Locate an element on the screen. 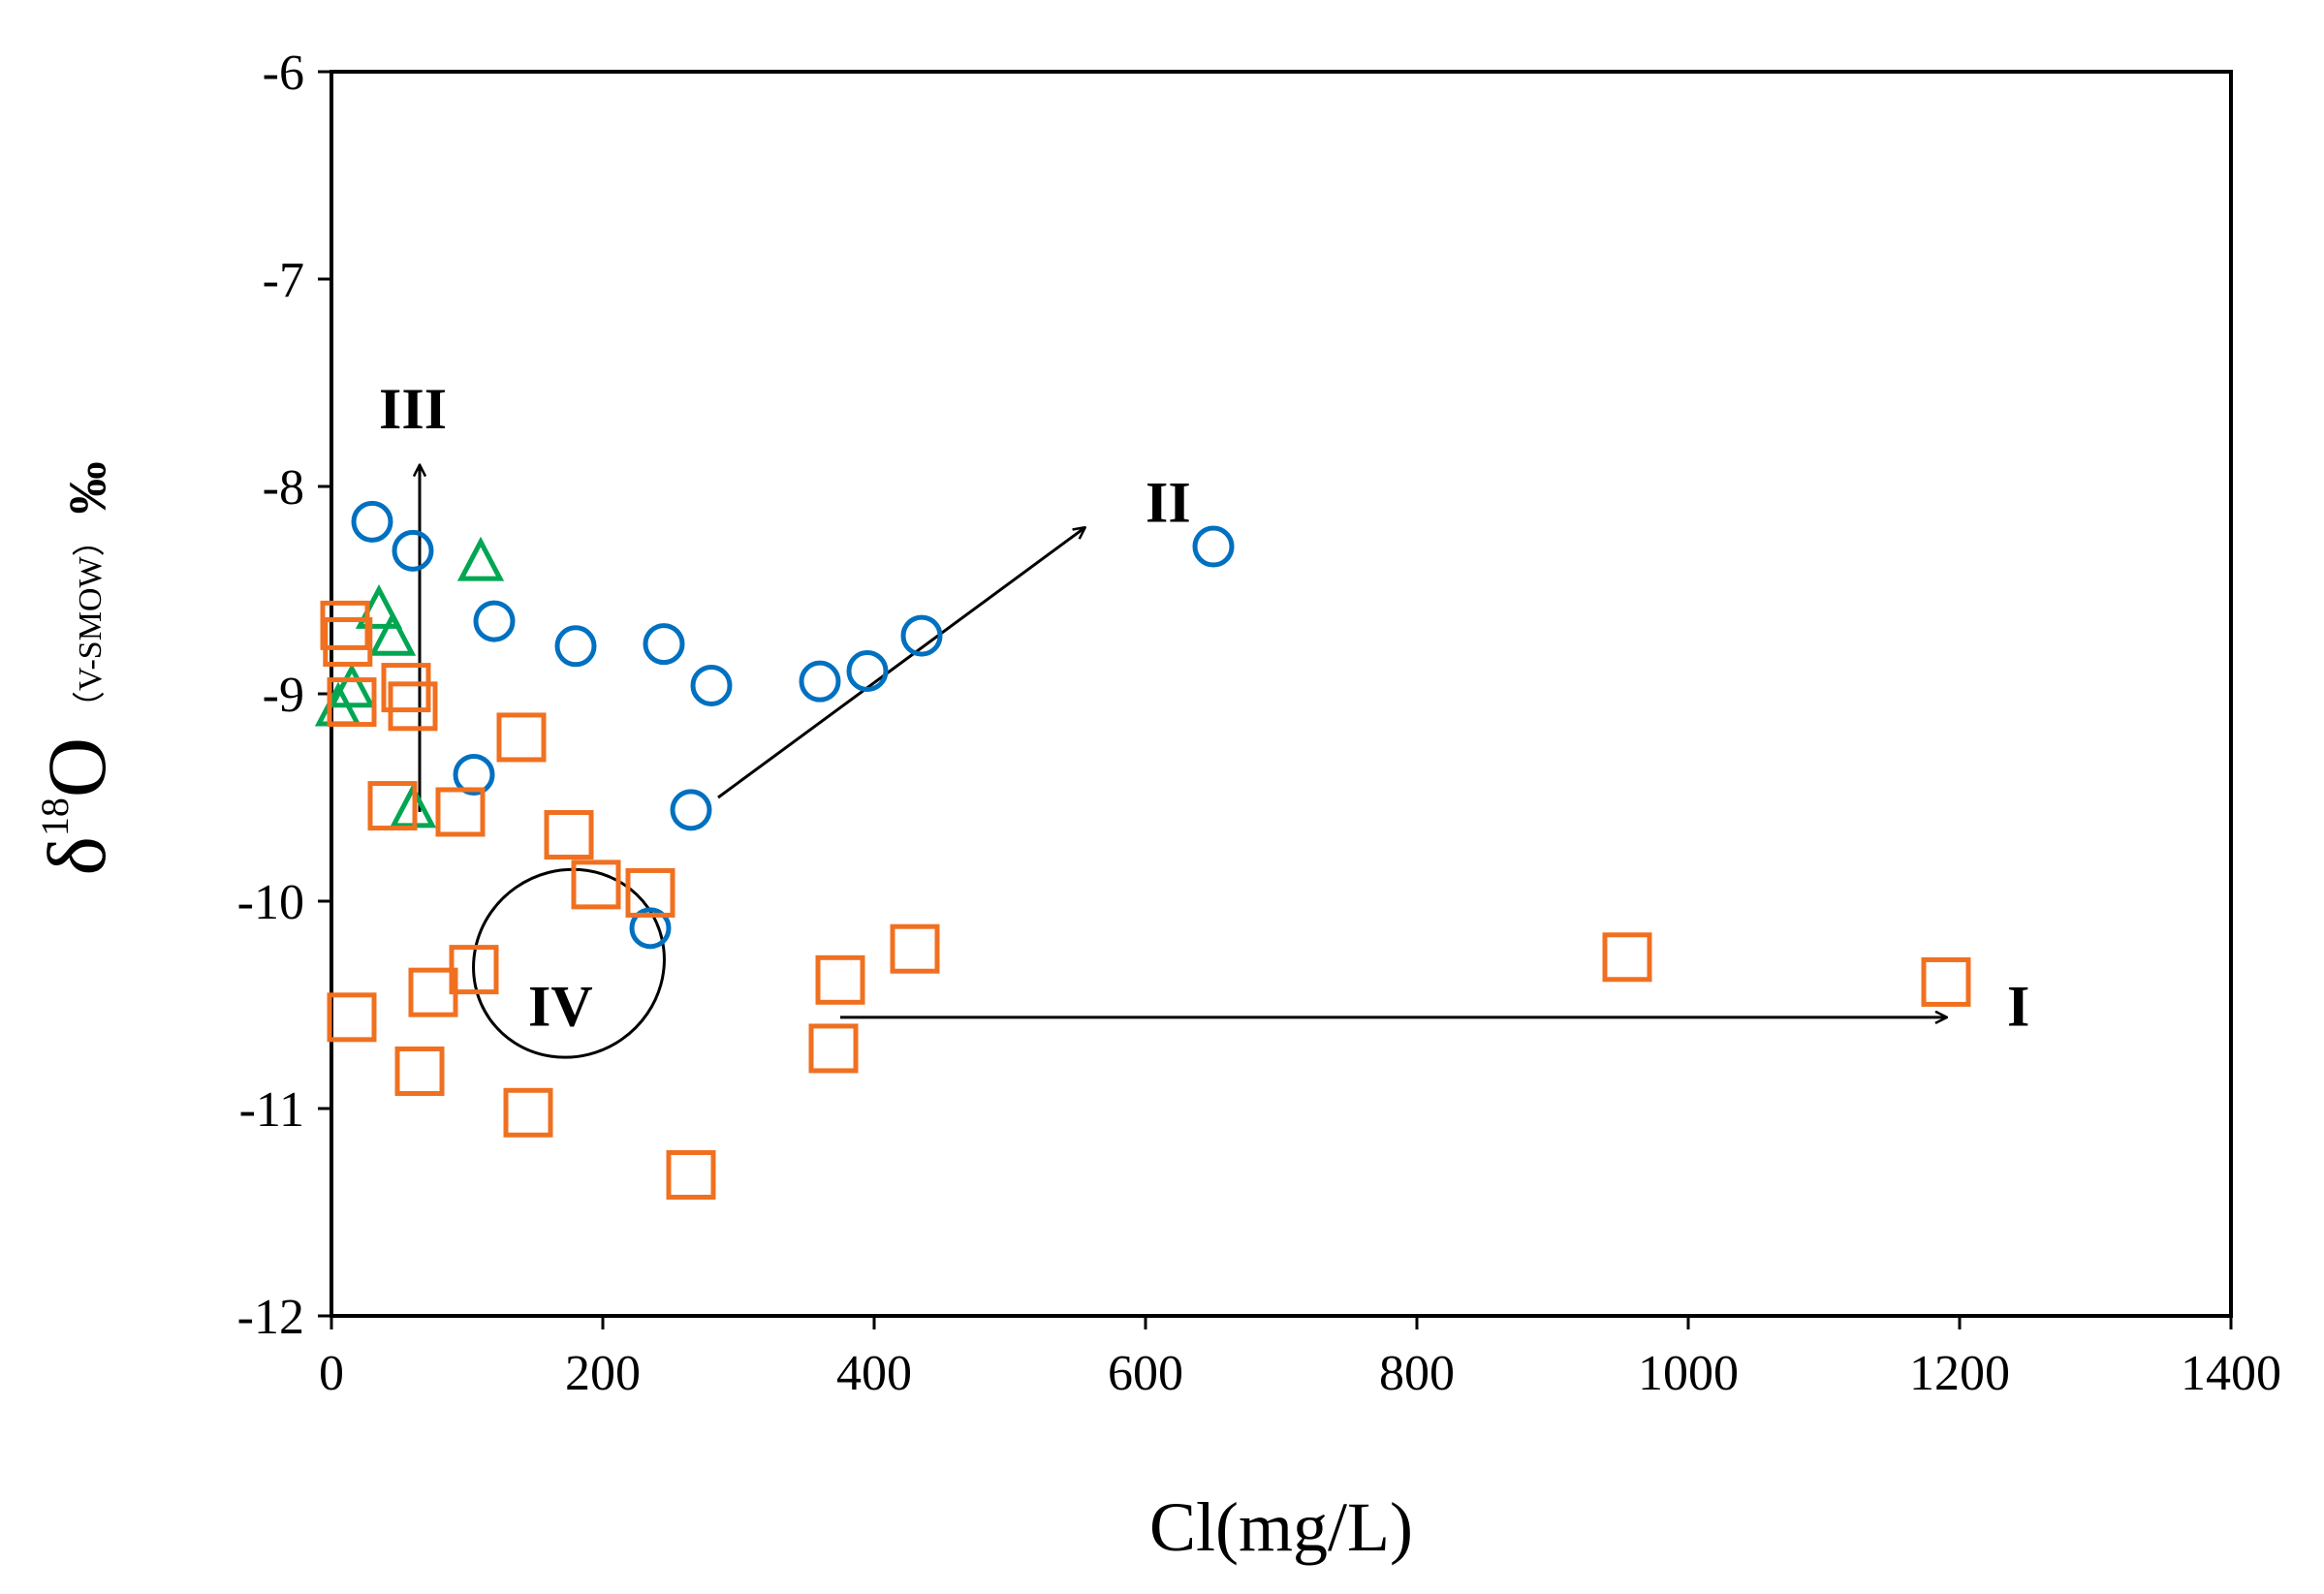  annotation-arrow-II is located at coordinates (901, 664).